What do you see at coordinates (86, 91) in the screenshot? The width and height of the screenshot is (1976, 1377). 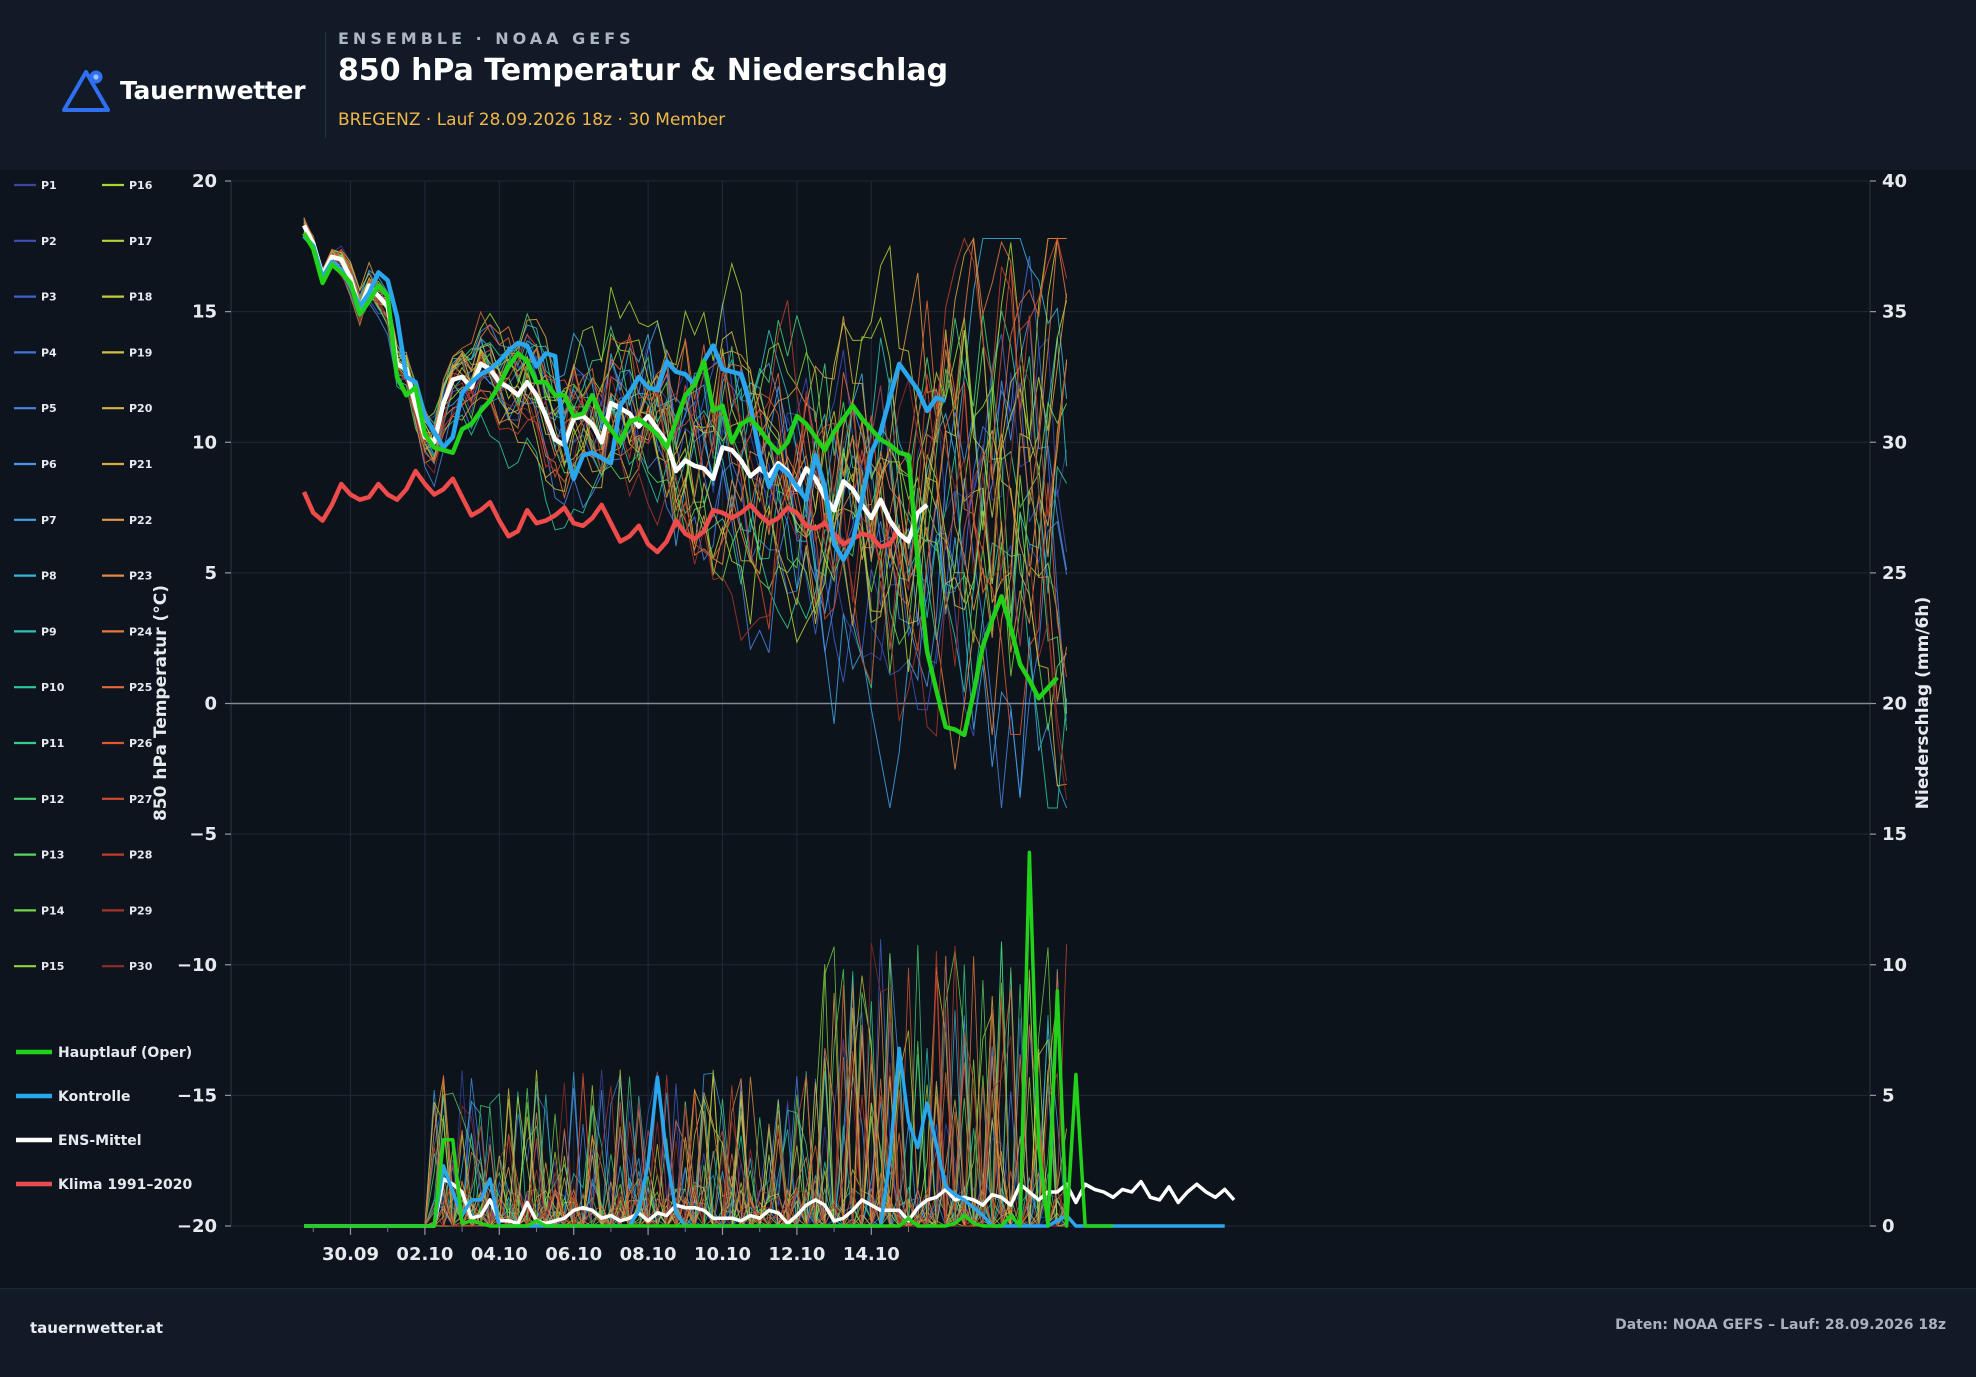 I see `mountain-logo-icon` at bounding box center [86, 91].